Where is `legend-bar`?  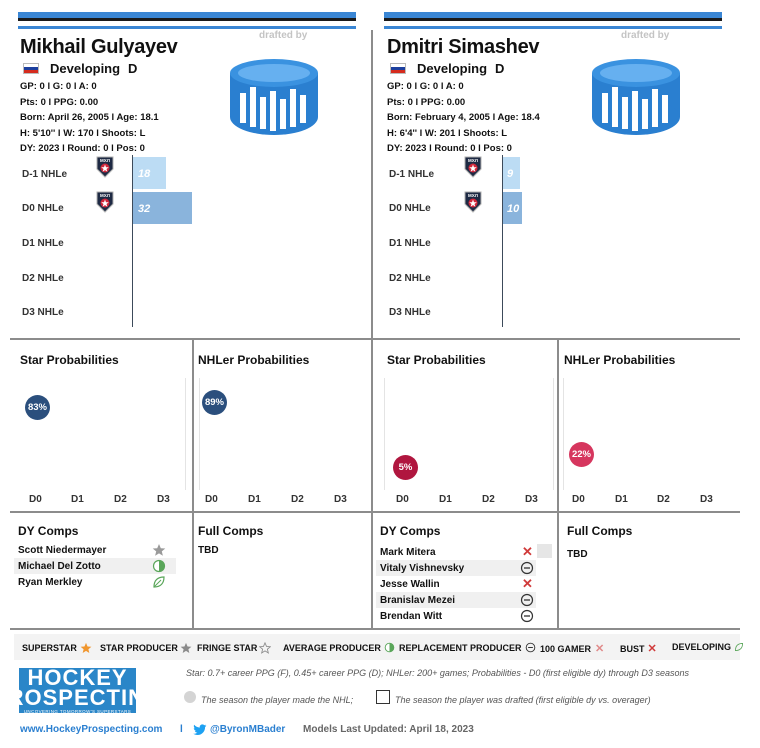 legend-bar is located at coordinates (377, 647).